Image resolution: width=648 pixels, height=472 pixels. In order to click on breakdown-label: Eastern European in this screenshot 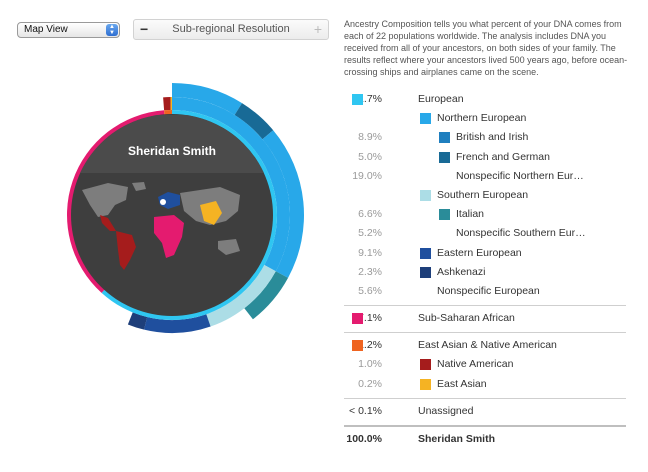, I will do `click(479, 252)`.